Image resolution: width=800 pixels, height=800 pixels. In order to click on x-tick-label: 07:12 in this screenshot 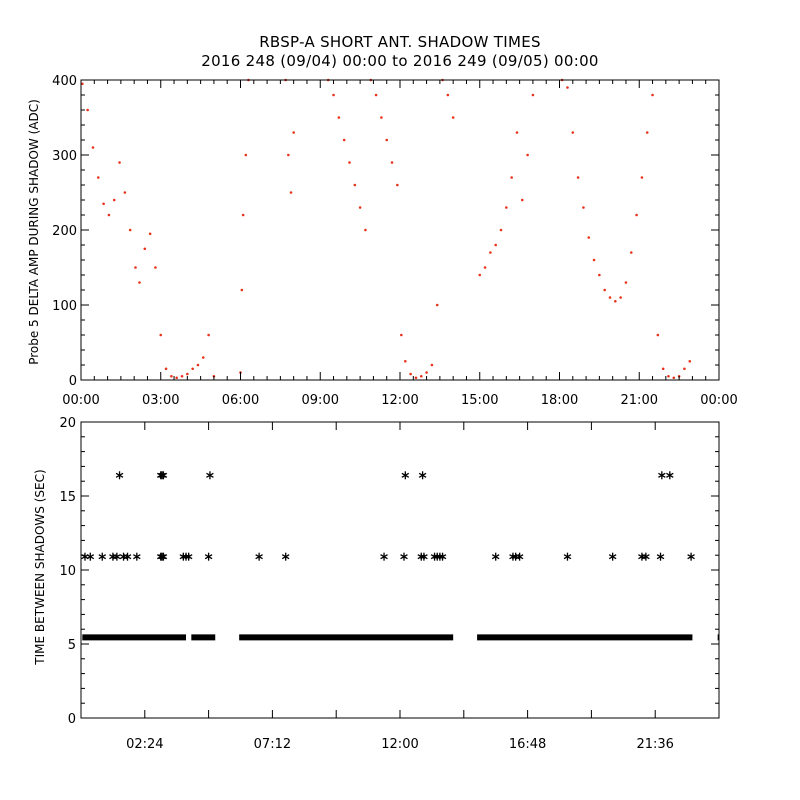, I will do `click(272, 744)`.